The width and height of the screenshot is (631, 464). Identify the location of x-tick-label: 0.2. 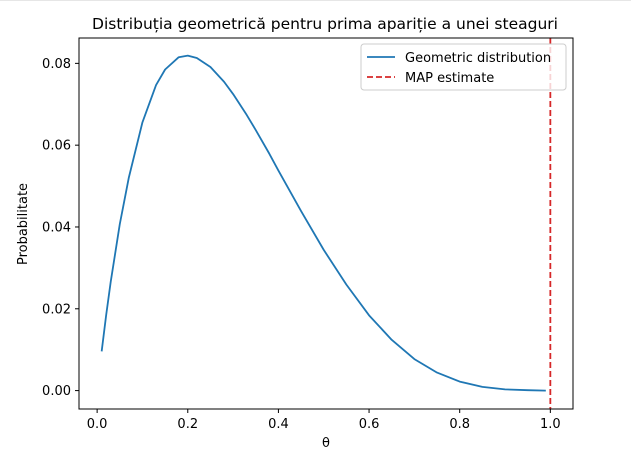
(187, 424).